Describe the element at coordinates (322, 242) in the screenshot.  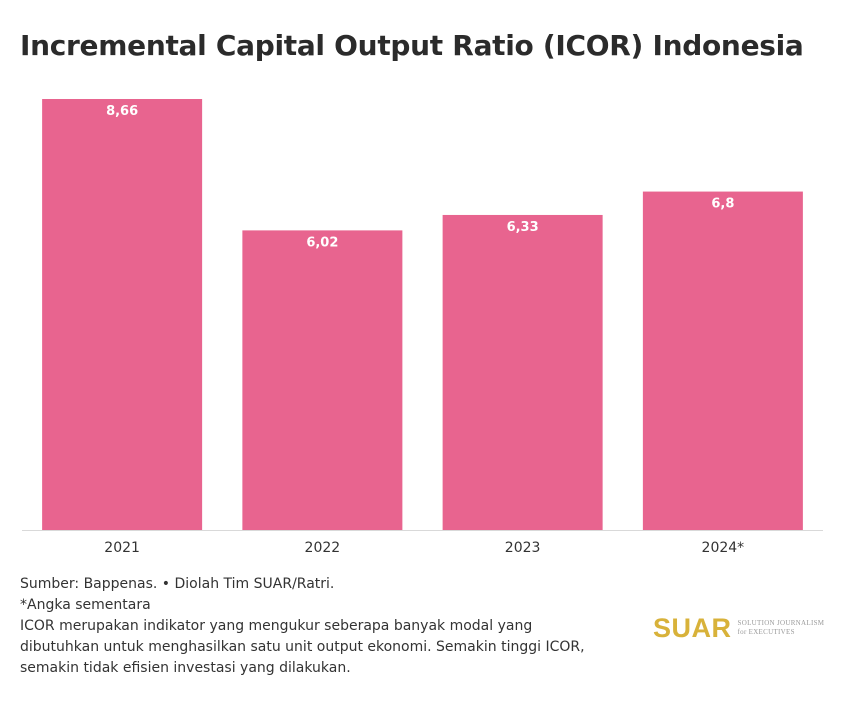
I see `data-label-2022: 6,02` at that location.